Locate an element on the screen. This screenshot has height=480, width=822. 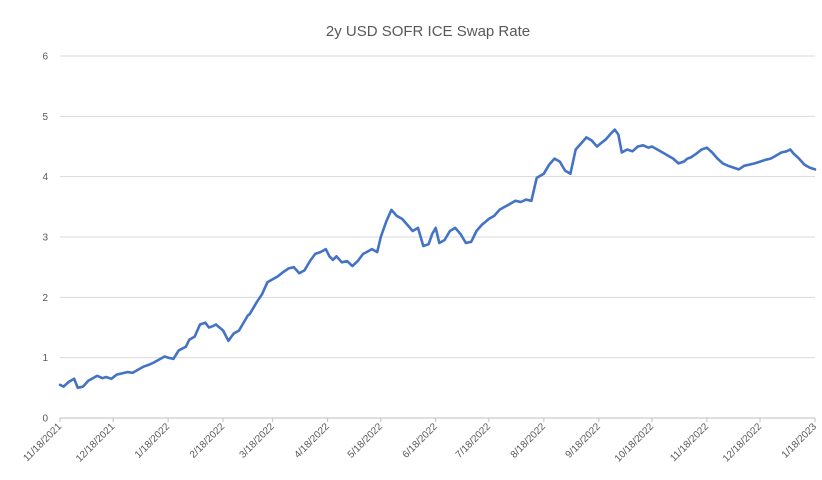
y-tick-label: 4 is located at coordinates (45, 177).